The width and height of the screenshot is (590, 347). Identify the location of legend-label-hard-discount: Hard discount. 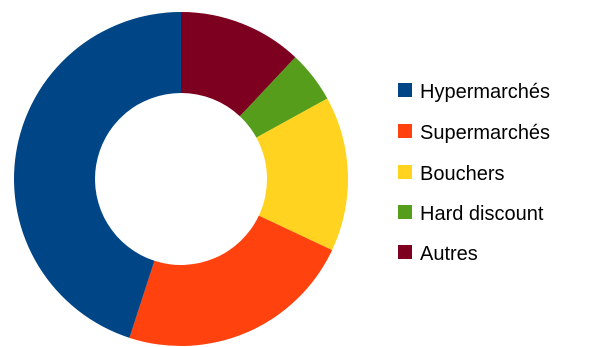
(482, 214).